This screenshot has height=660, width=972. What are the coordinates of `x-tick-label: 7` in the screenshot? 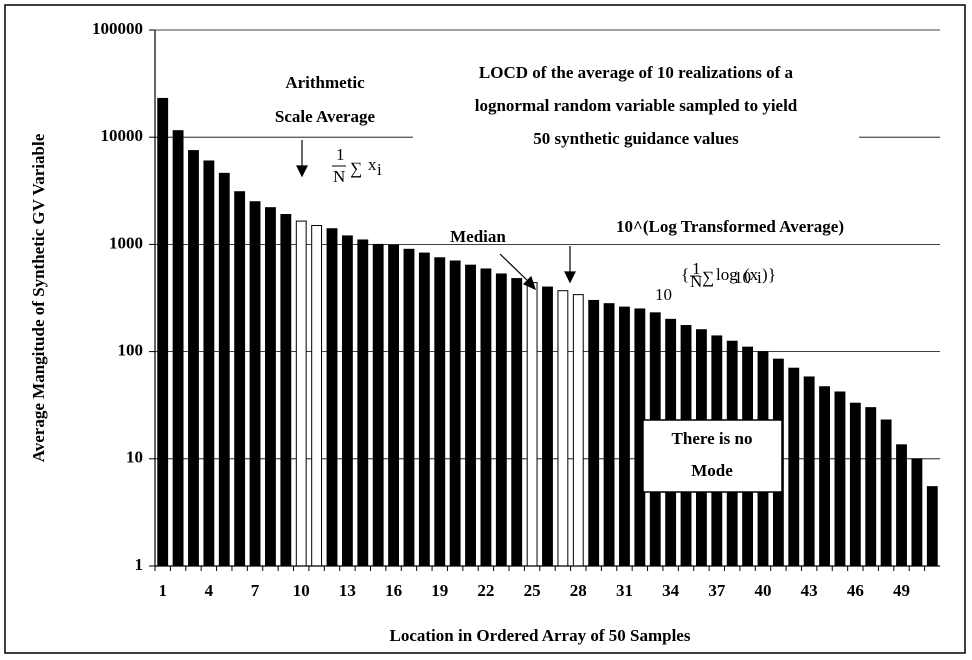 It's located at (255, 590).